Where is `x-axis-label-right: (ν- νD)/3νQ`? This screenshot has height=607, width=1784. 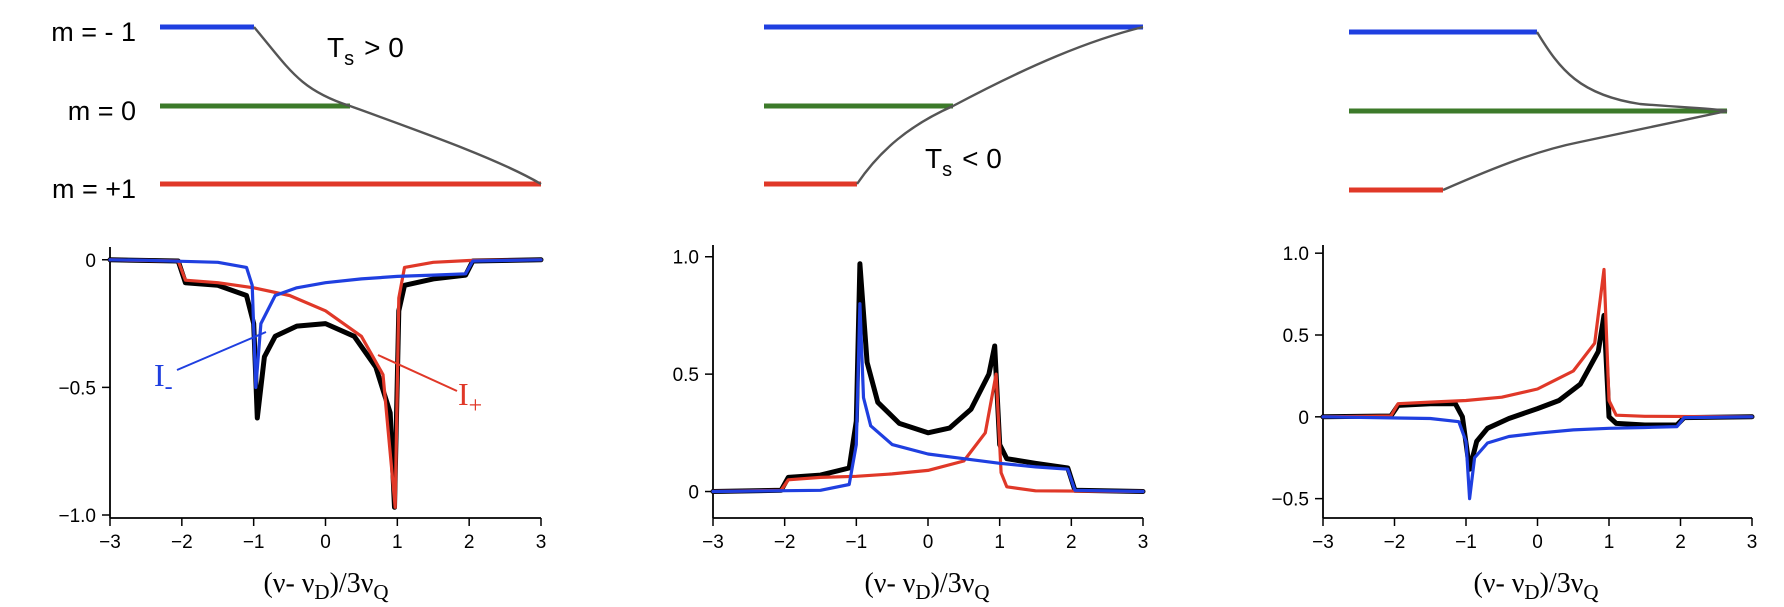 x-axis-label-right: (ν- νD)/3νQ is located at coordinates (1535, 586).